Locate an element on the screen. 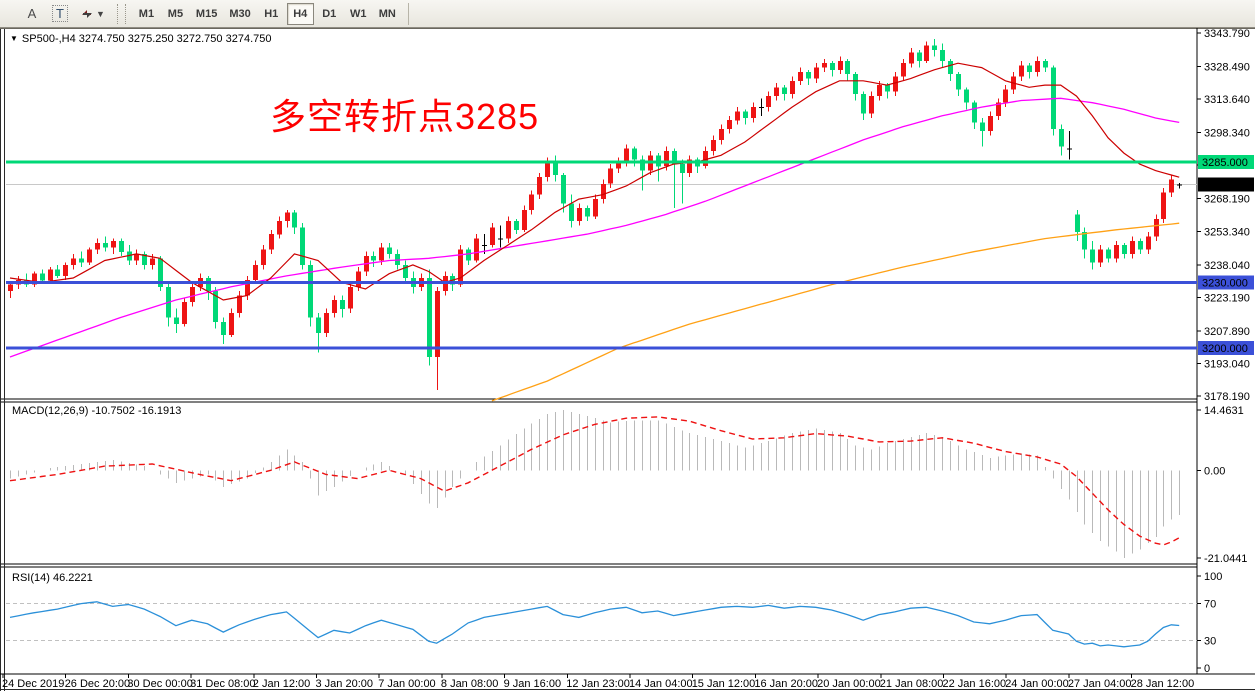 This screenshot has height=691, width=1255. timeframe-button-m5: M5 is located at coordinates (175, 14).